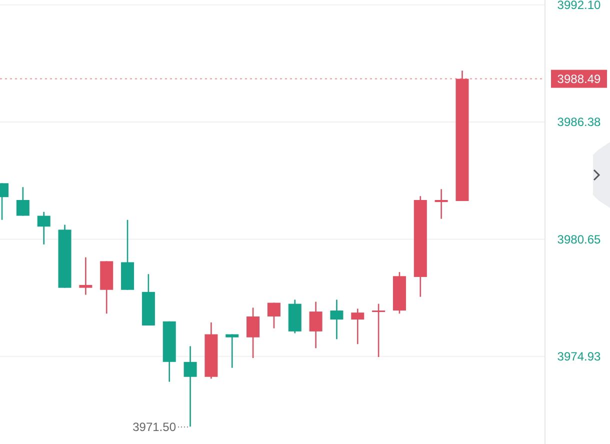 The height and width of the screenshot is (444, 610). I want to click on y-tick-label: 3992.10, so click(579, 6).